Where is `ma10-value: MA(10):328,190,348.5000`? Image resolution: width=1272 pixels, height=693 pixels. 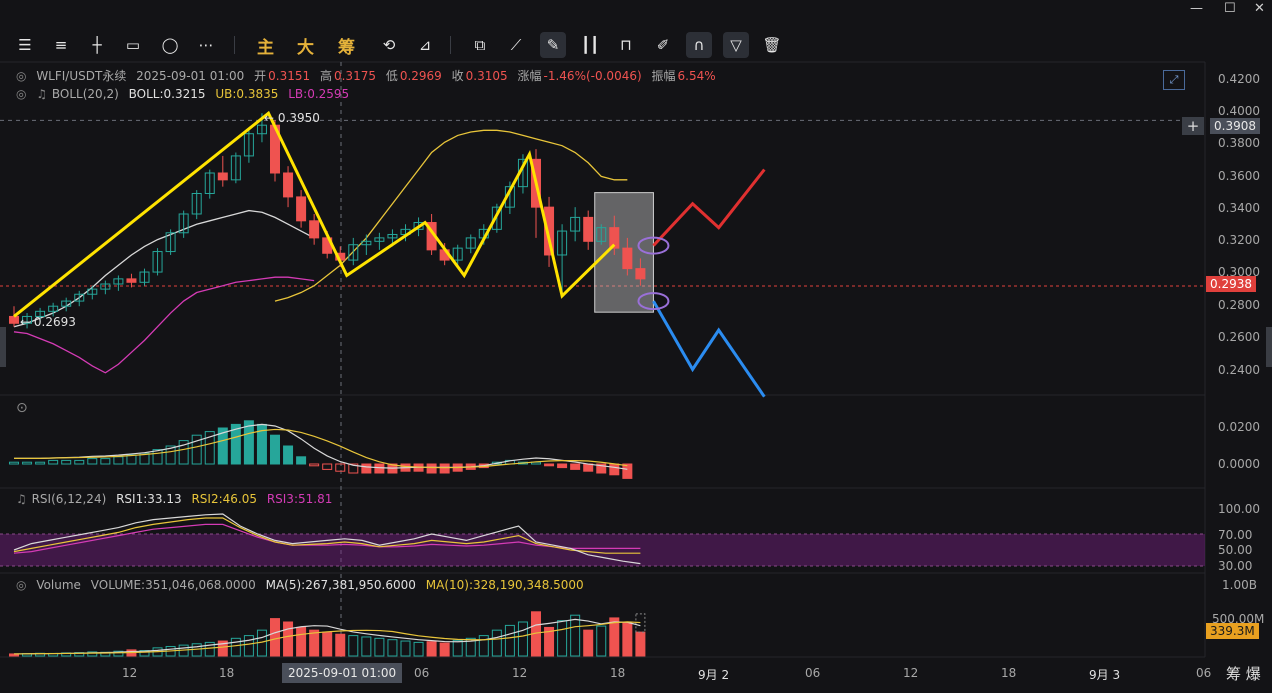 ma10-value: MA(10):328,190,348.5000 is located at coordinates (504, 585).